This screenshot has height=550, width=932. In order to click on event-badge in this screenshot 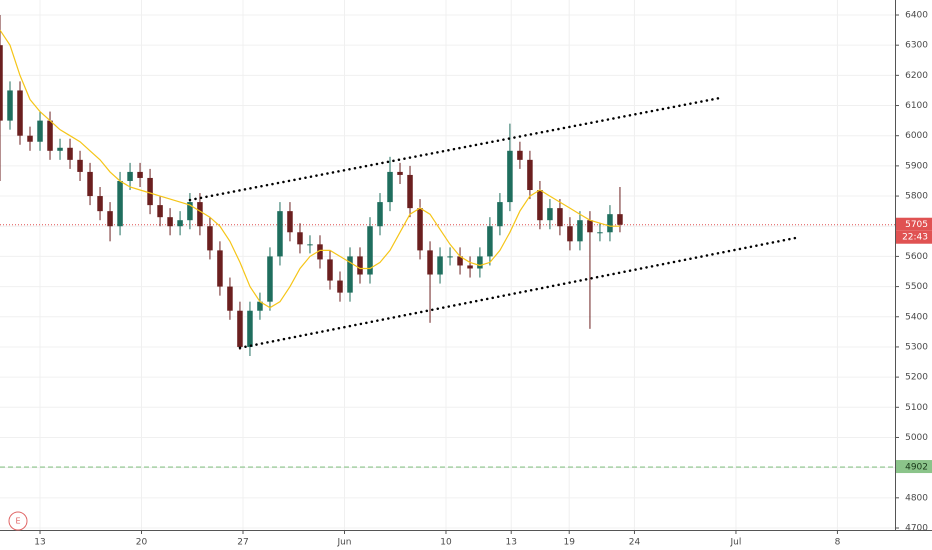, I will do `click(18, 521)`.